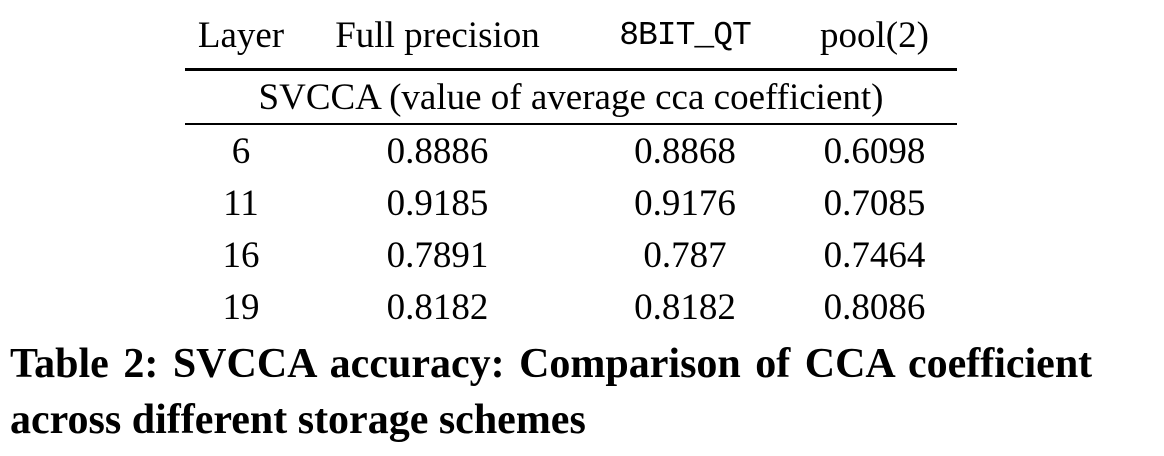 Image resolution: width=1164 pixels, height=456 pixels. I want to click on table-cell-layer: 19, so click(241, 307).